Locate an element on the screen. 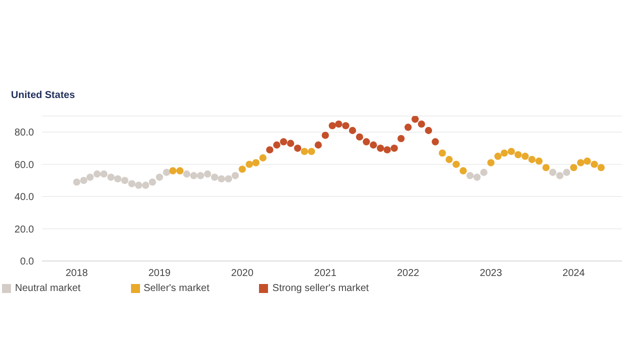 This screenshot has height=360, width=640. x-tick-label: 2018 is located at coordinates (77, 274).